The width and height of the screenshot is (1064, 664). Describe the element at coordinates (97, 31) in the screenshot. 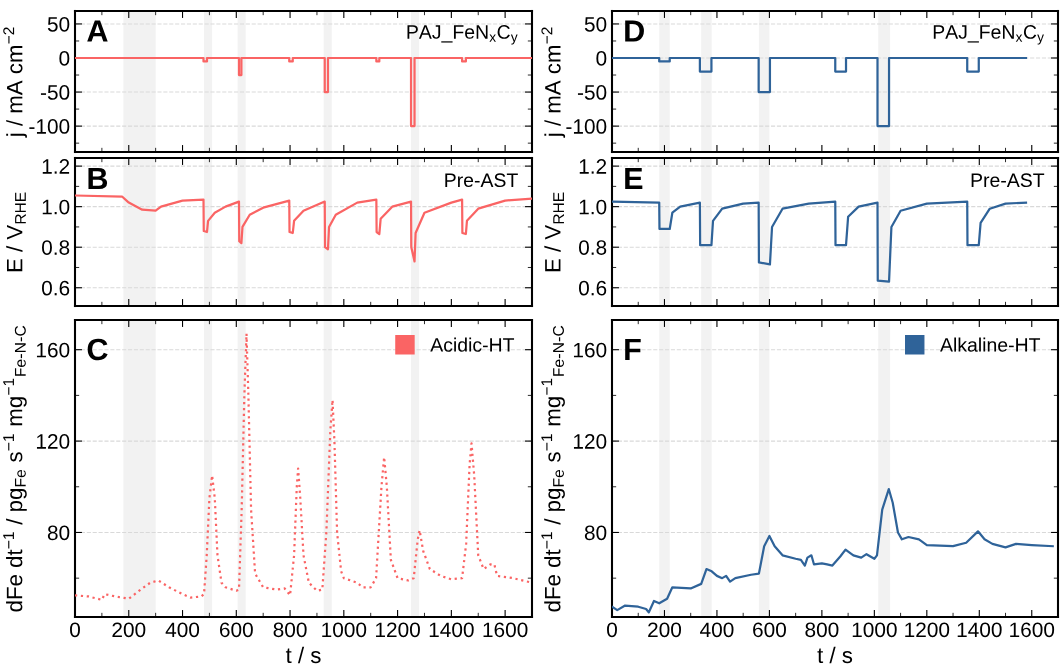

I see `chart-title: A` at that location.